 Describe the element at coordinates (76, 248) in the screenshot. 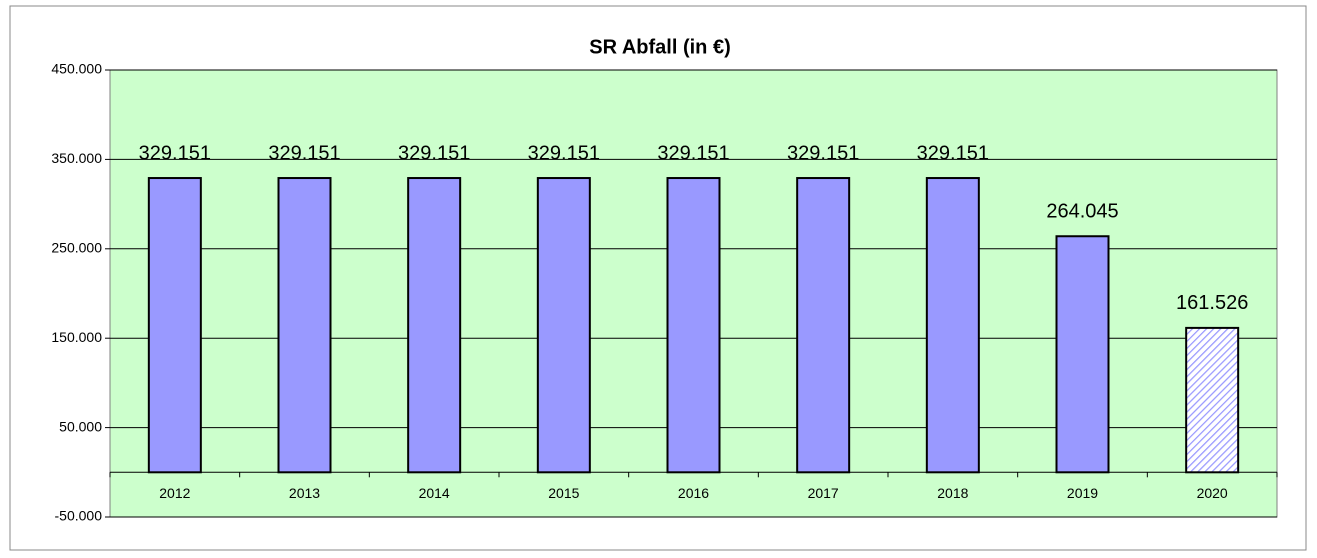

I see `y-tick-label: 250.000` at that location.